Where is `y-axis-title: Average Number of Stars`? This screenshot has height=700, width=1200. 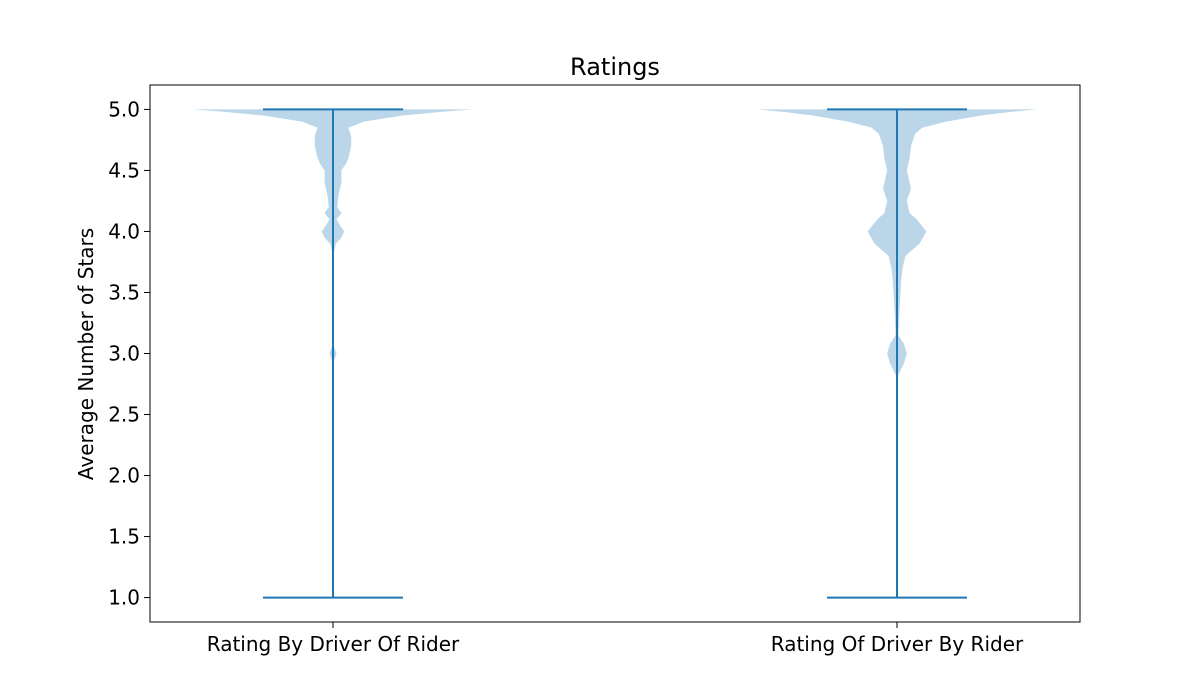
y-axis-title: Average Number of Stars is located at coordinates (86, 354).